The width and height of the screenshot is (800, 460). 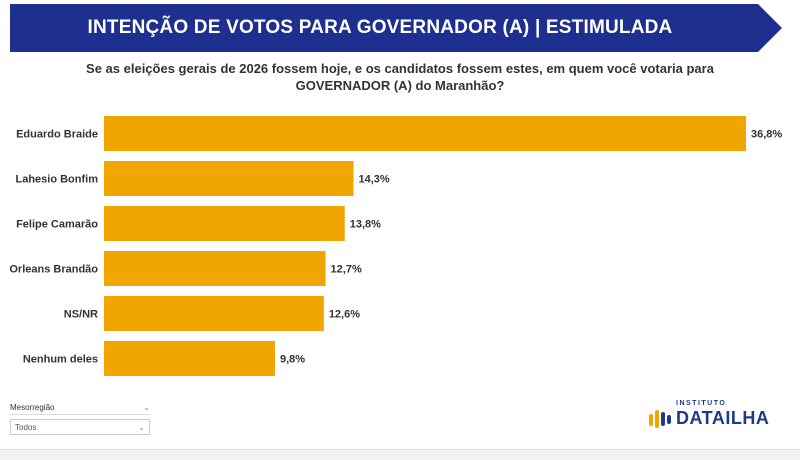 I want to click on mesorregiao-filter: Mesorregião ⌄ Todos ⌄, so click(x=80, y=417).